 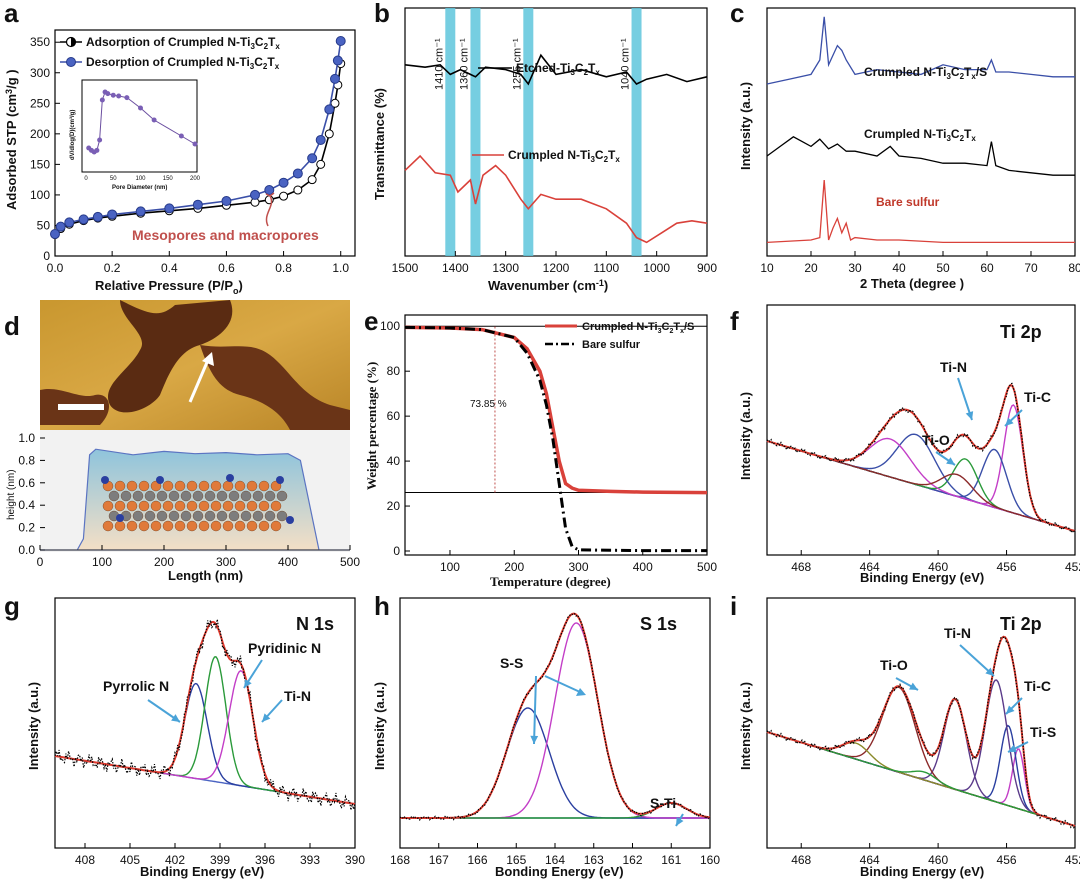 I want to click on y-tick-label: 0.8, so click(x=26, y=460).